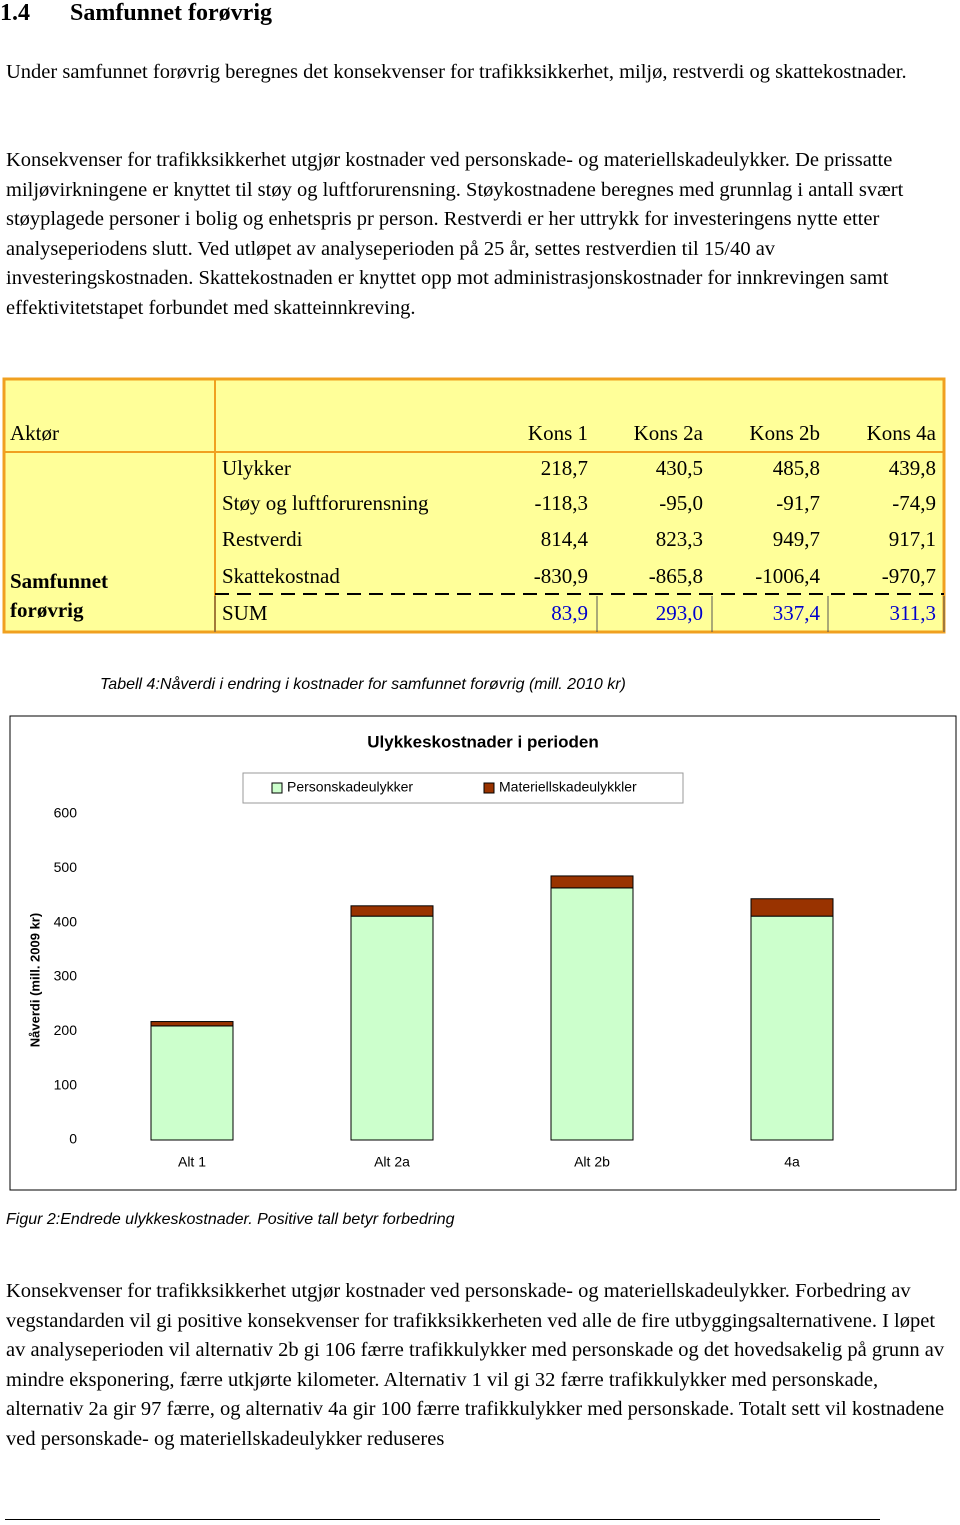  I want to click on table-header: Kons 2a, so click(669, 433).